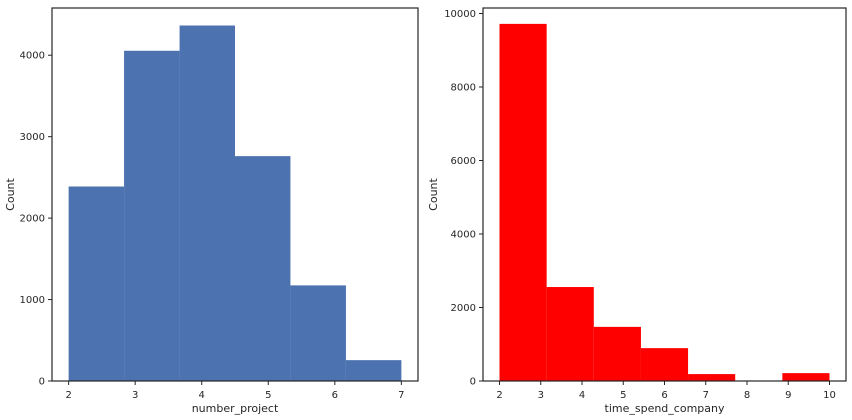  What do you see at coordinates (747, 395) in the screenshot?
I see `x-tick-label: 8` at bounding box center [747, 395].